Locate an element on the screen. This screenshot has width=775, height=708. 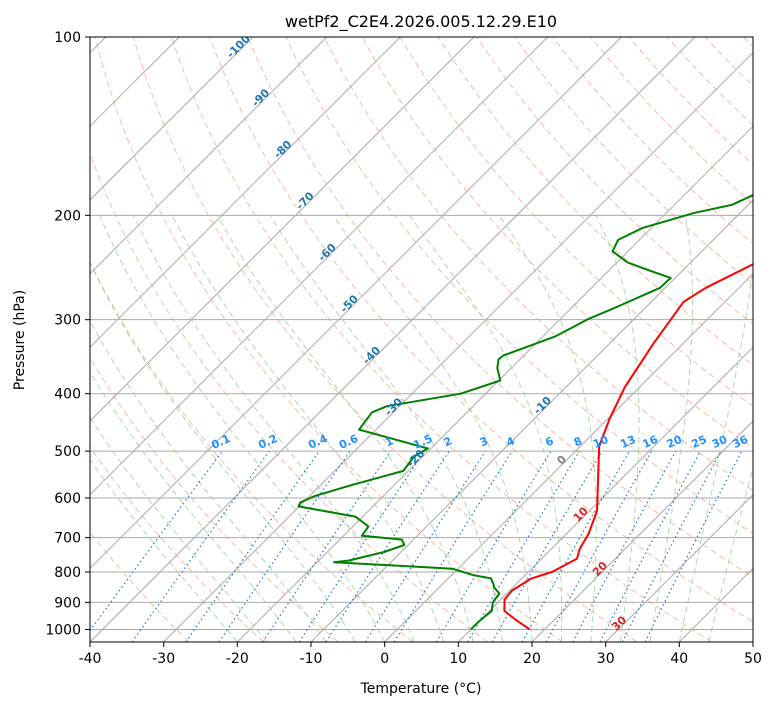
isotherm-label: -90 is located at coordinates (260, 97).